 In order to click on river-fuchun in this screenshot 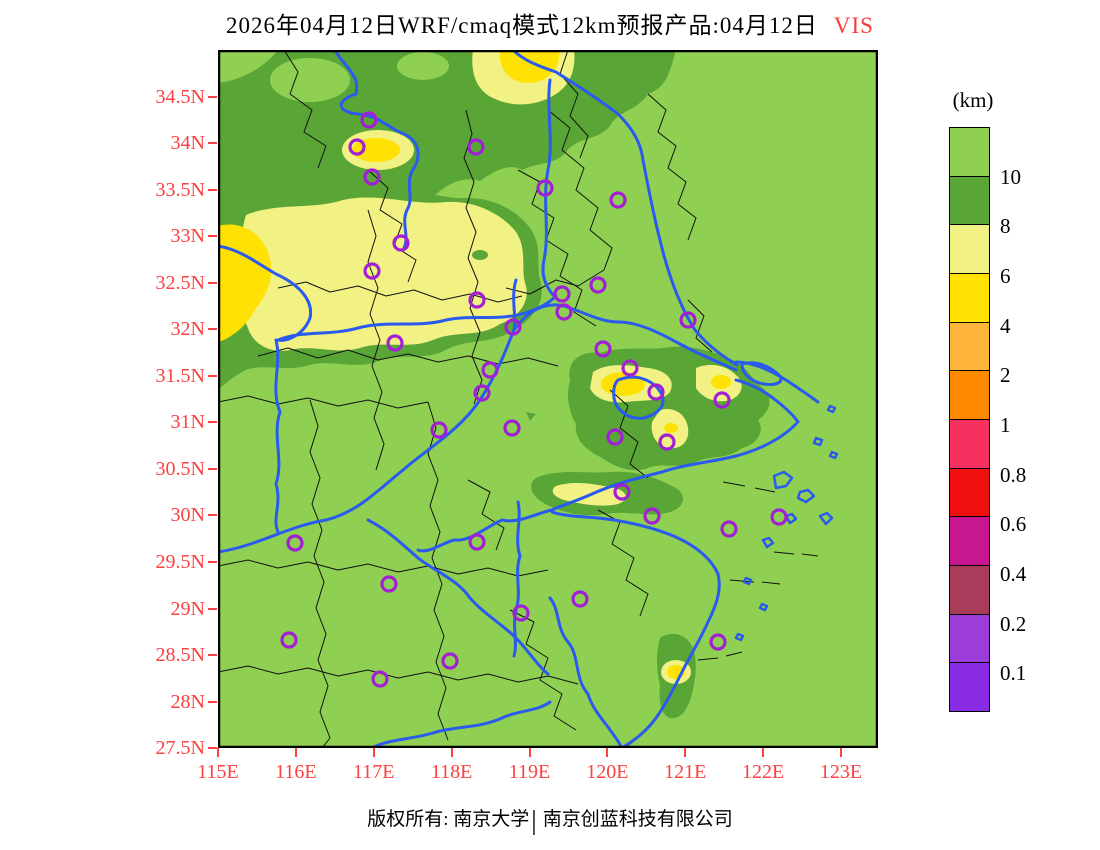, I will do `click(517, 579)`.